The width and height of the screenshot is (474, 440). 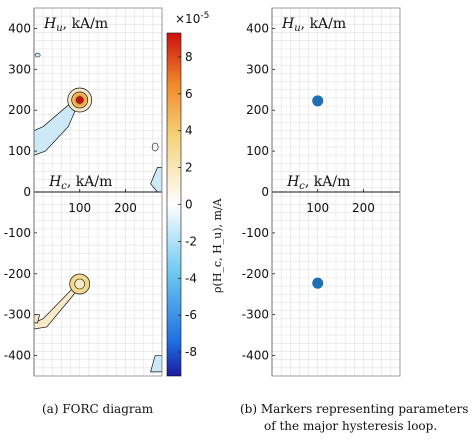 What do you see at coordinates (191, 315) in the screenshot?
I see `colorbar-tick-label: -6` at bounding box center [191, 315].